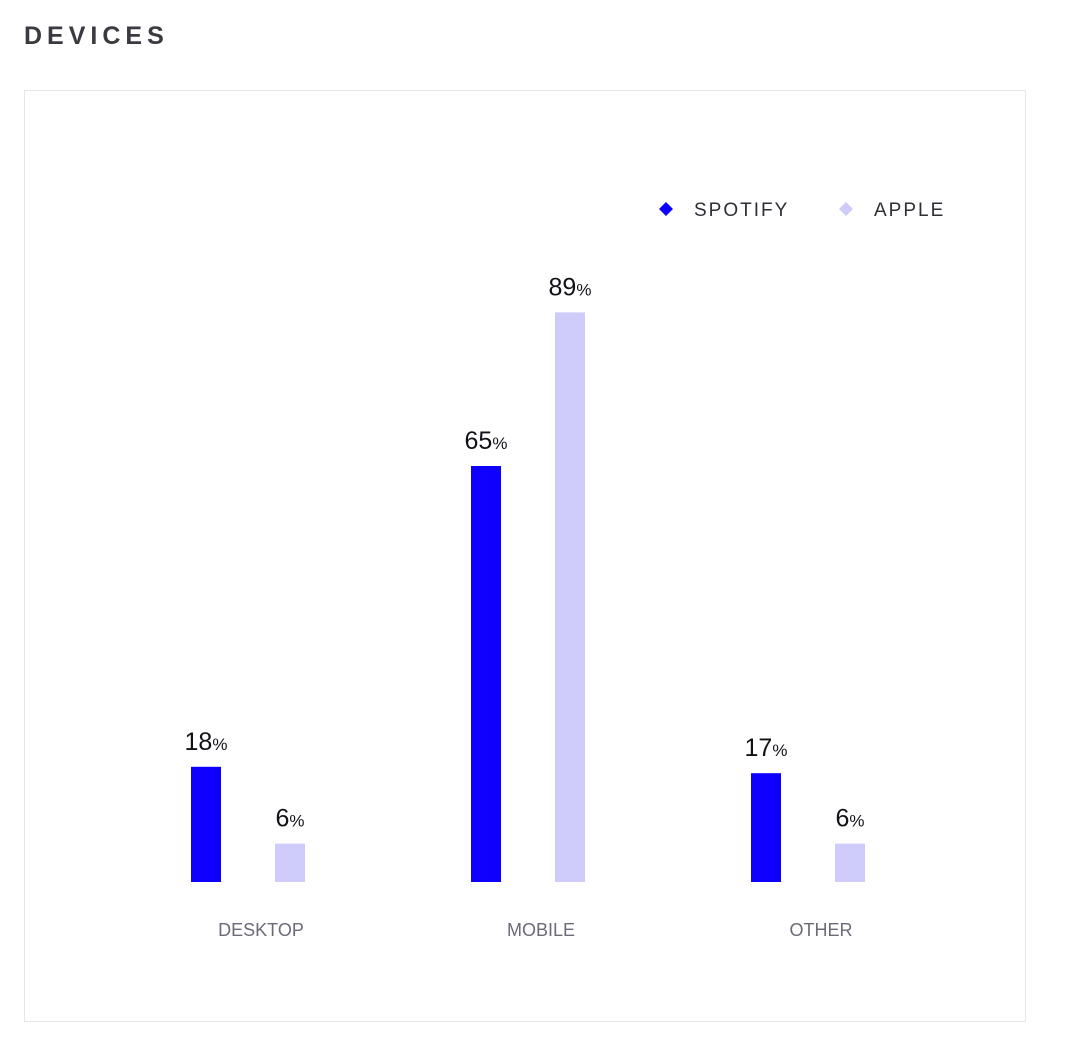 This screenshot has width=1076, height=1052. Describe the element at coordinates (802, 210) in the screenshot. I see `chart-legend: SPOTIFY APPLE` at that location.